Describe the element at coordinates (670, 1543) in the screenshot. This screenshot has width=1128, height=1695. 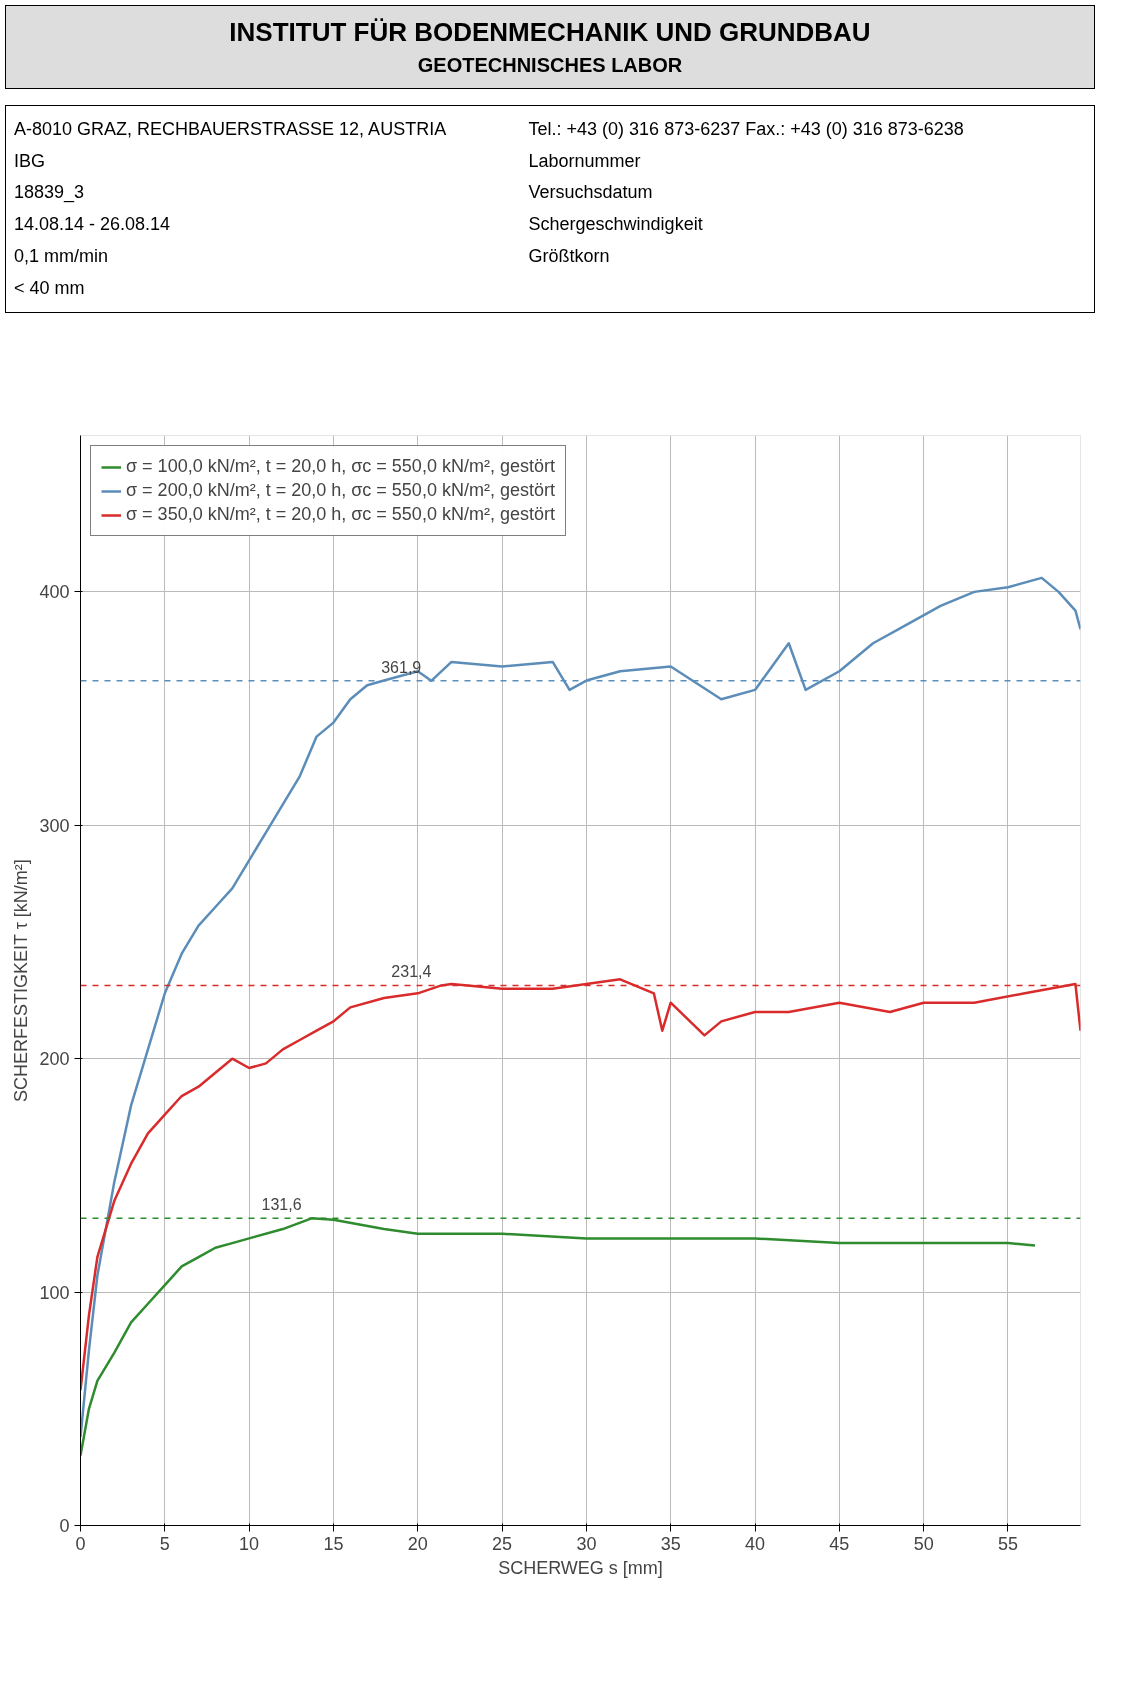
I see `x-tick-label: 35` at that location.